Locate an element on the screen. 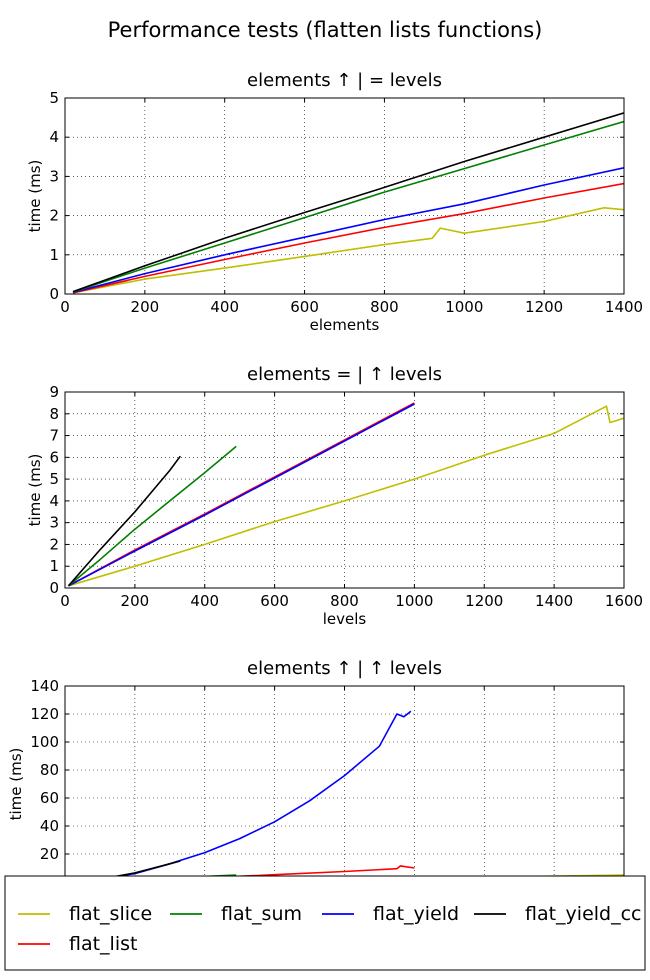 The width and height of the screenshot is (650, 980). legend-entry-flat-yield: flat_yield is located at coordinates (390, 914).